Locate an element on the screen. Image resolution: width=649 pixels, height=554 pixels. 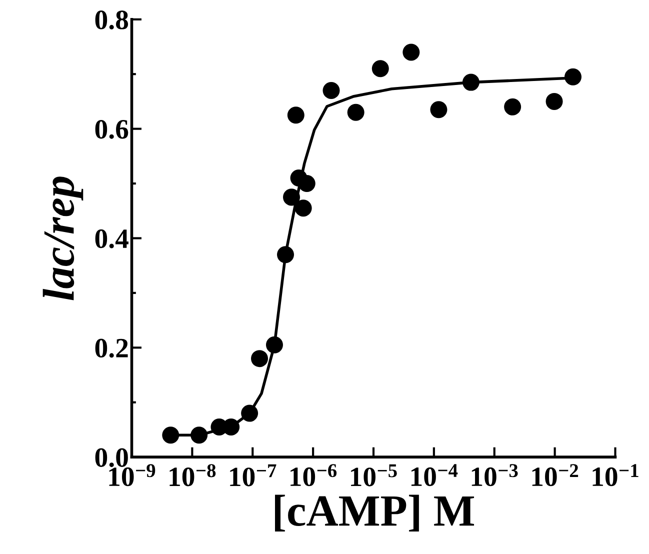
y-tick-label: 0.2 is located at coordinates (111, 348).